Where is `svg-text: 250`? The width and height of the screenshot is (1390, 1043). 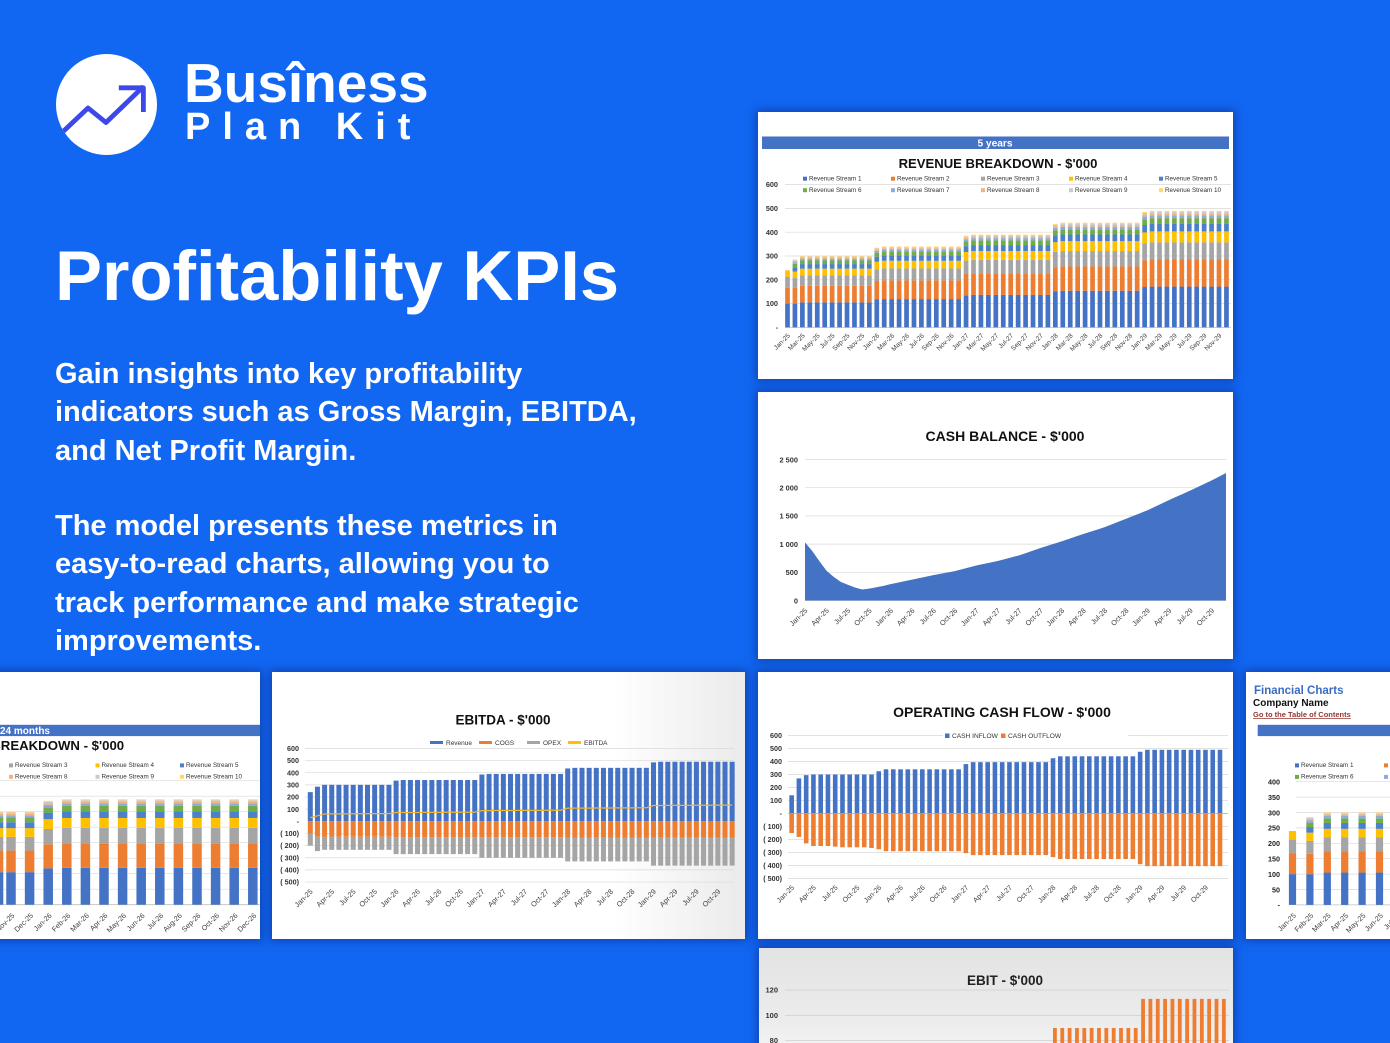 svg-text: 250 is located at coordinates (1274, 827).